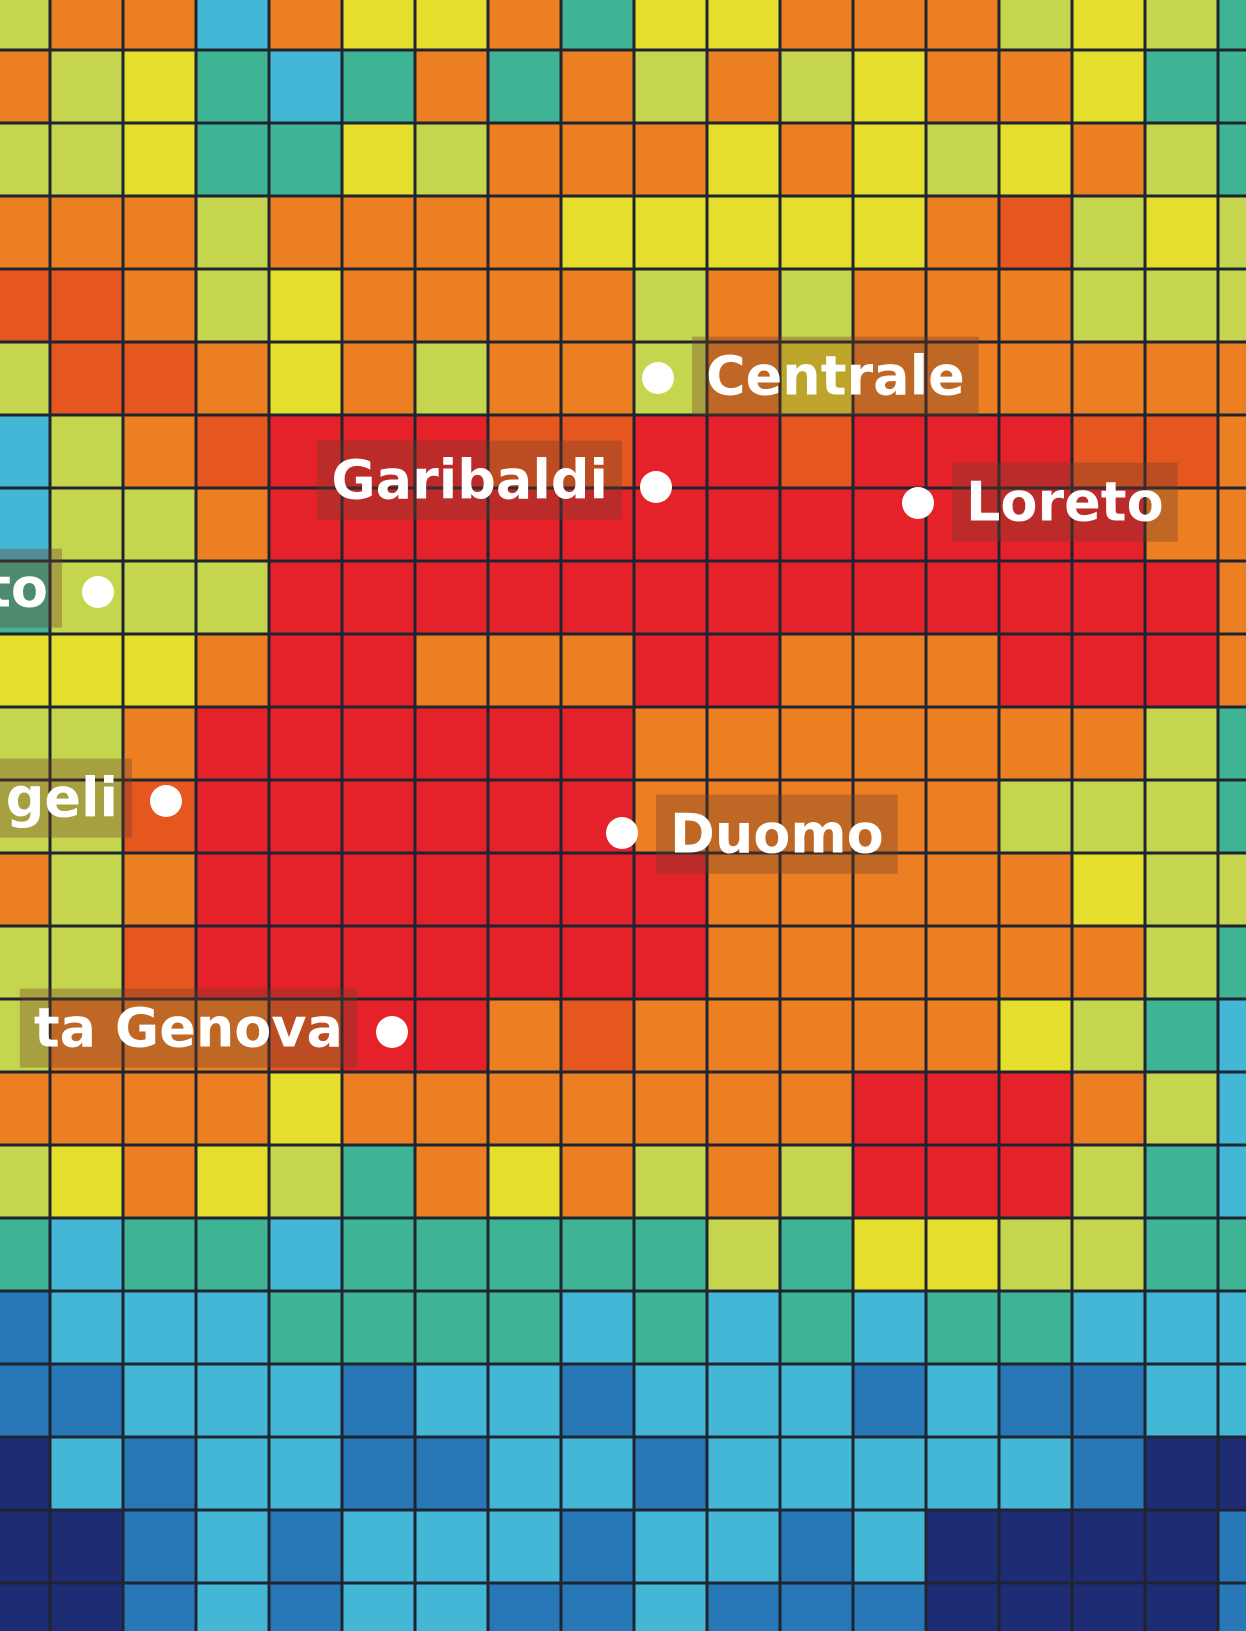  I want to click on place-label: to, so click(24, 588).